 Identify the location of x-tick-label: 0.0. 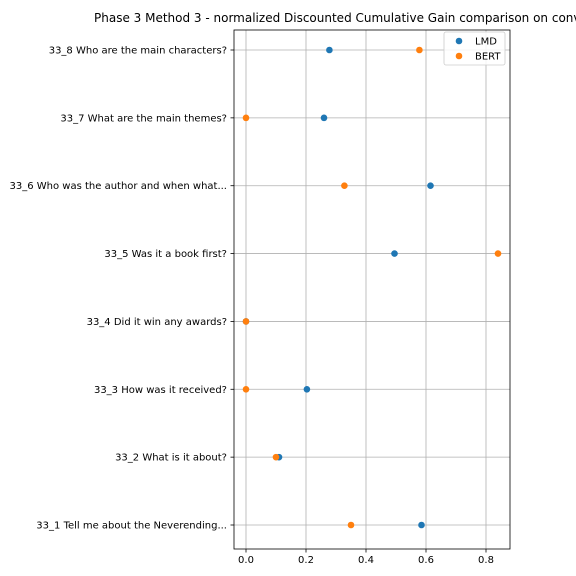
(246, 560).